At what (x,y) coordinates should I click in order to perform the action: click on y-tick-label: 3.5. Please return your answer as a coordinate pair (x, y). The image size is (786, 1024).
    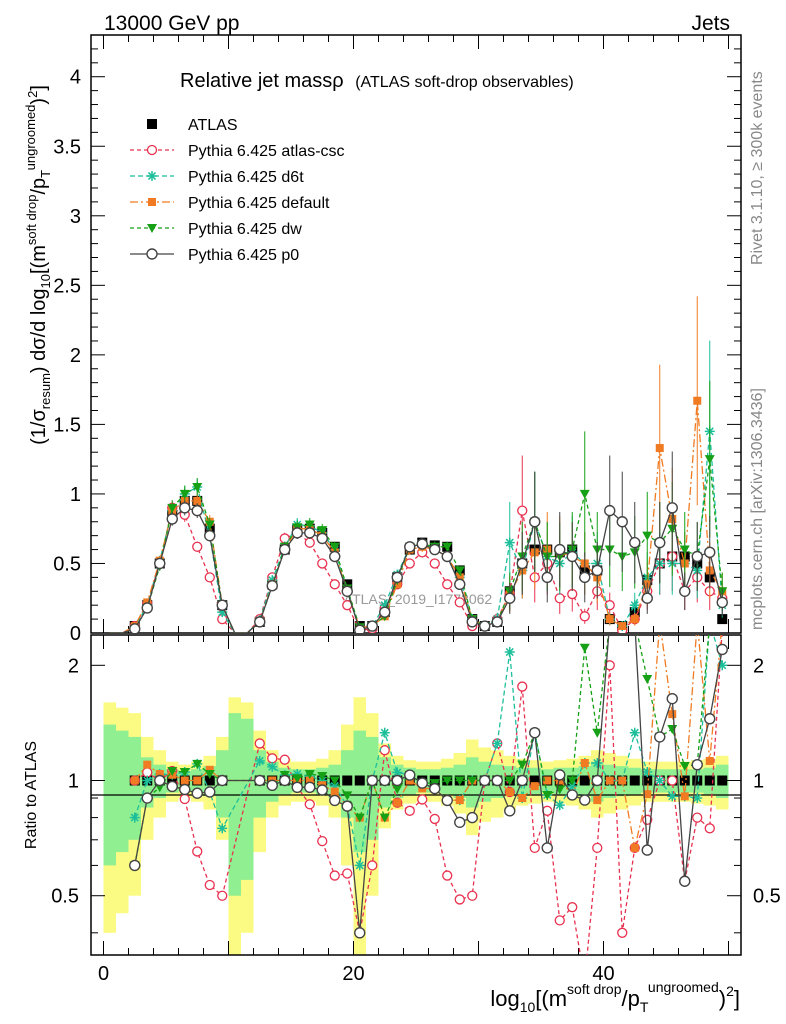
    Looking at the image, I should click on (67, 147).